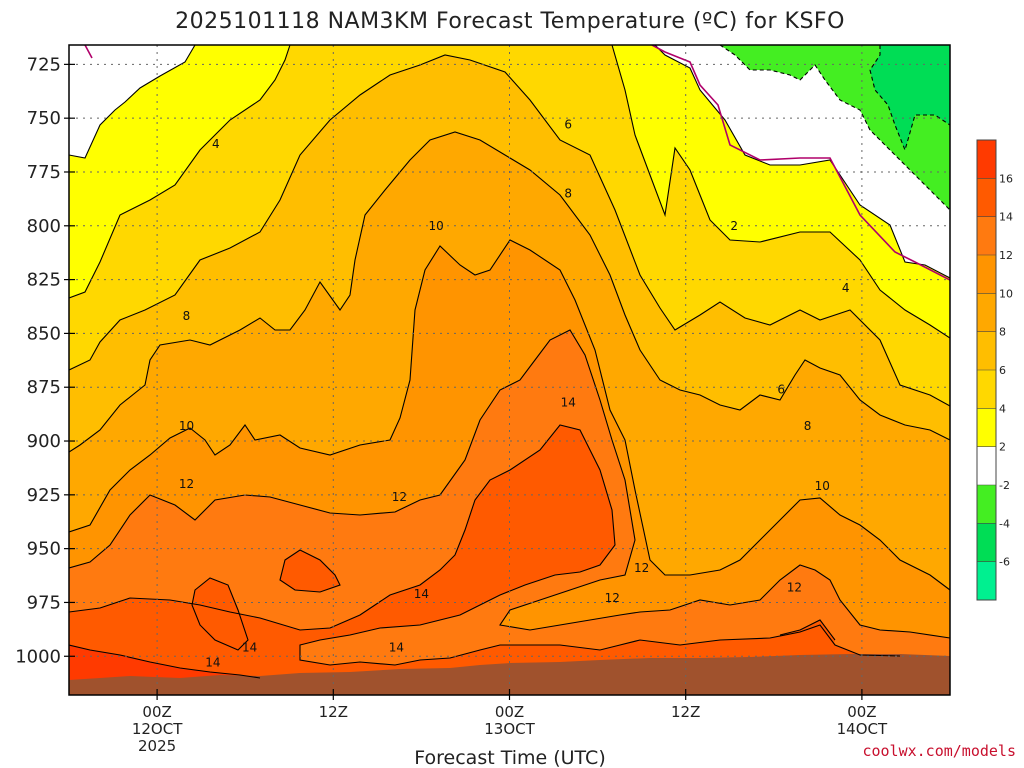 Image resolution: width=1024 pixels, height=768 pixels. What do you see at coordinates (1002, 370) in the screenshot?
I see `colorbar-label: 6` at bounding box center [1002, 370].